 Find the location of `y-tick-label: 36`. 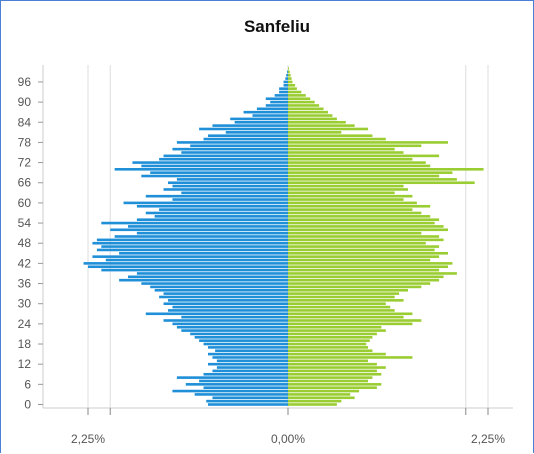

y-tick-label: 36 is located at coordinates (25, 284).